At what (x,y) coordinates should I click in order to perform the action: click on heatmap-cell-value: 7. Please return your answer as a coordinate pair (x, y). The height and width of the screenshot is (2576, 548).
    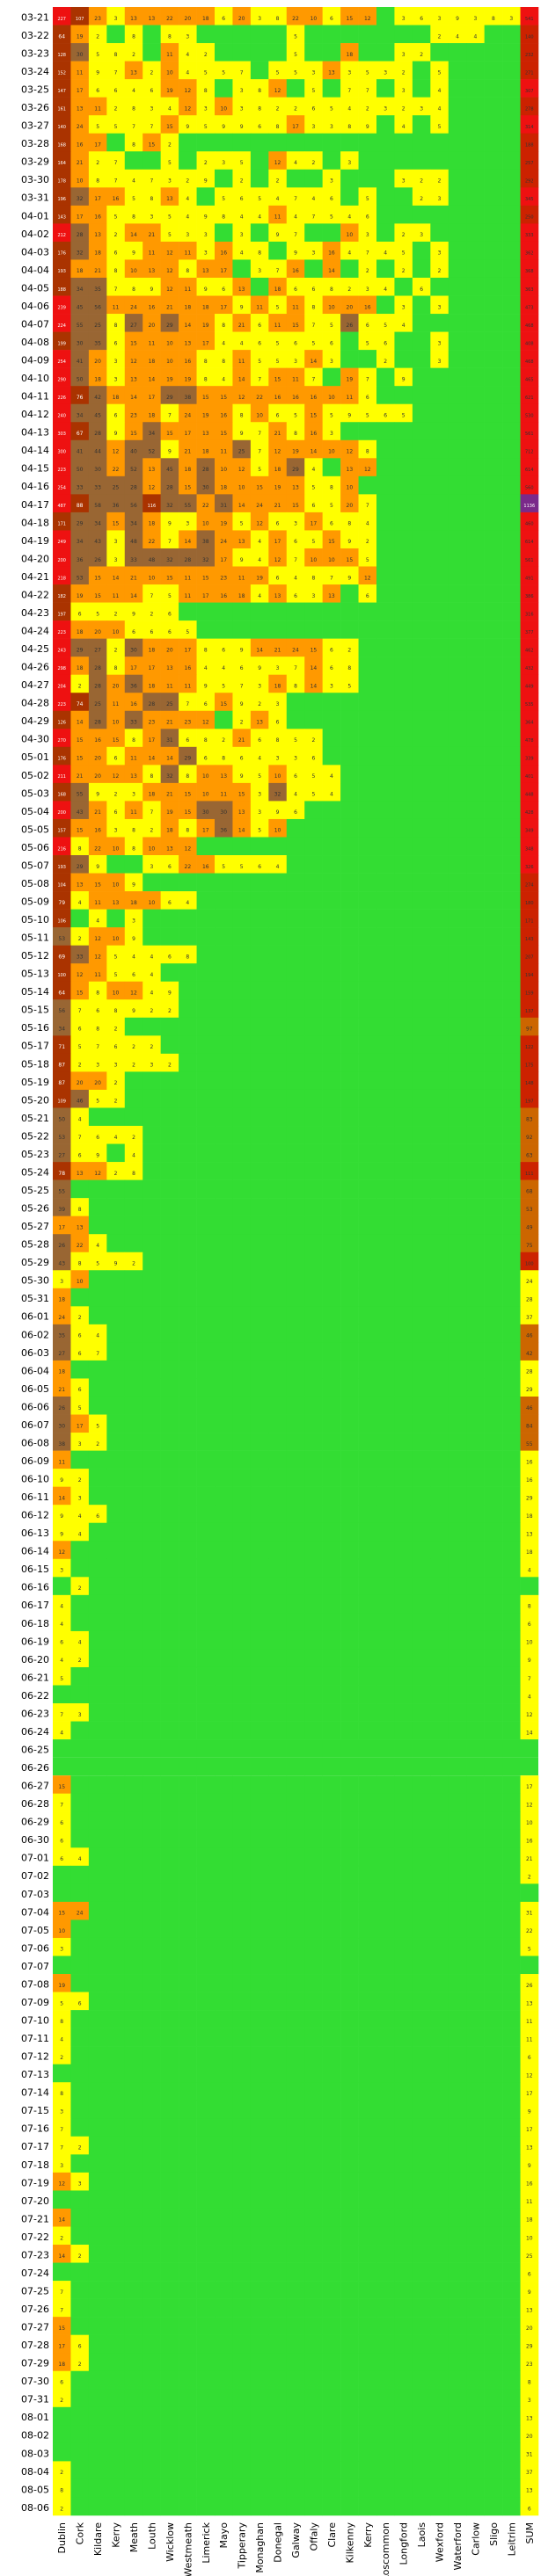
    Looking at the image, I should click on (368, 253).